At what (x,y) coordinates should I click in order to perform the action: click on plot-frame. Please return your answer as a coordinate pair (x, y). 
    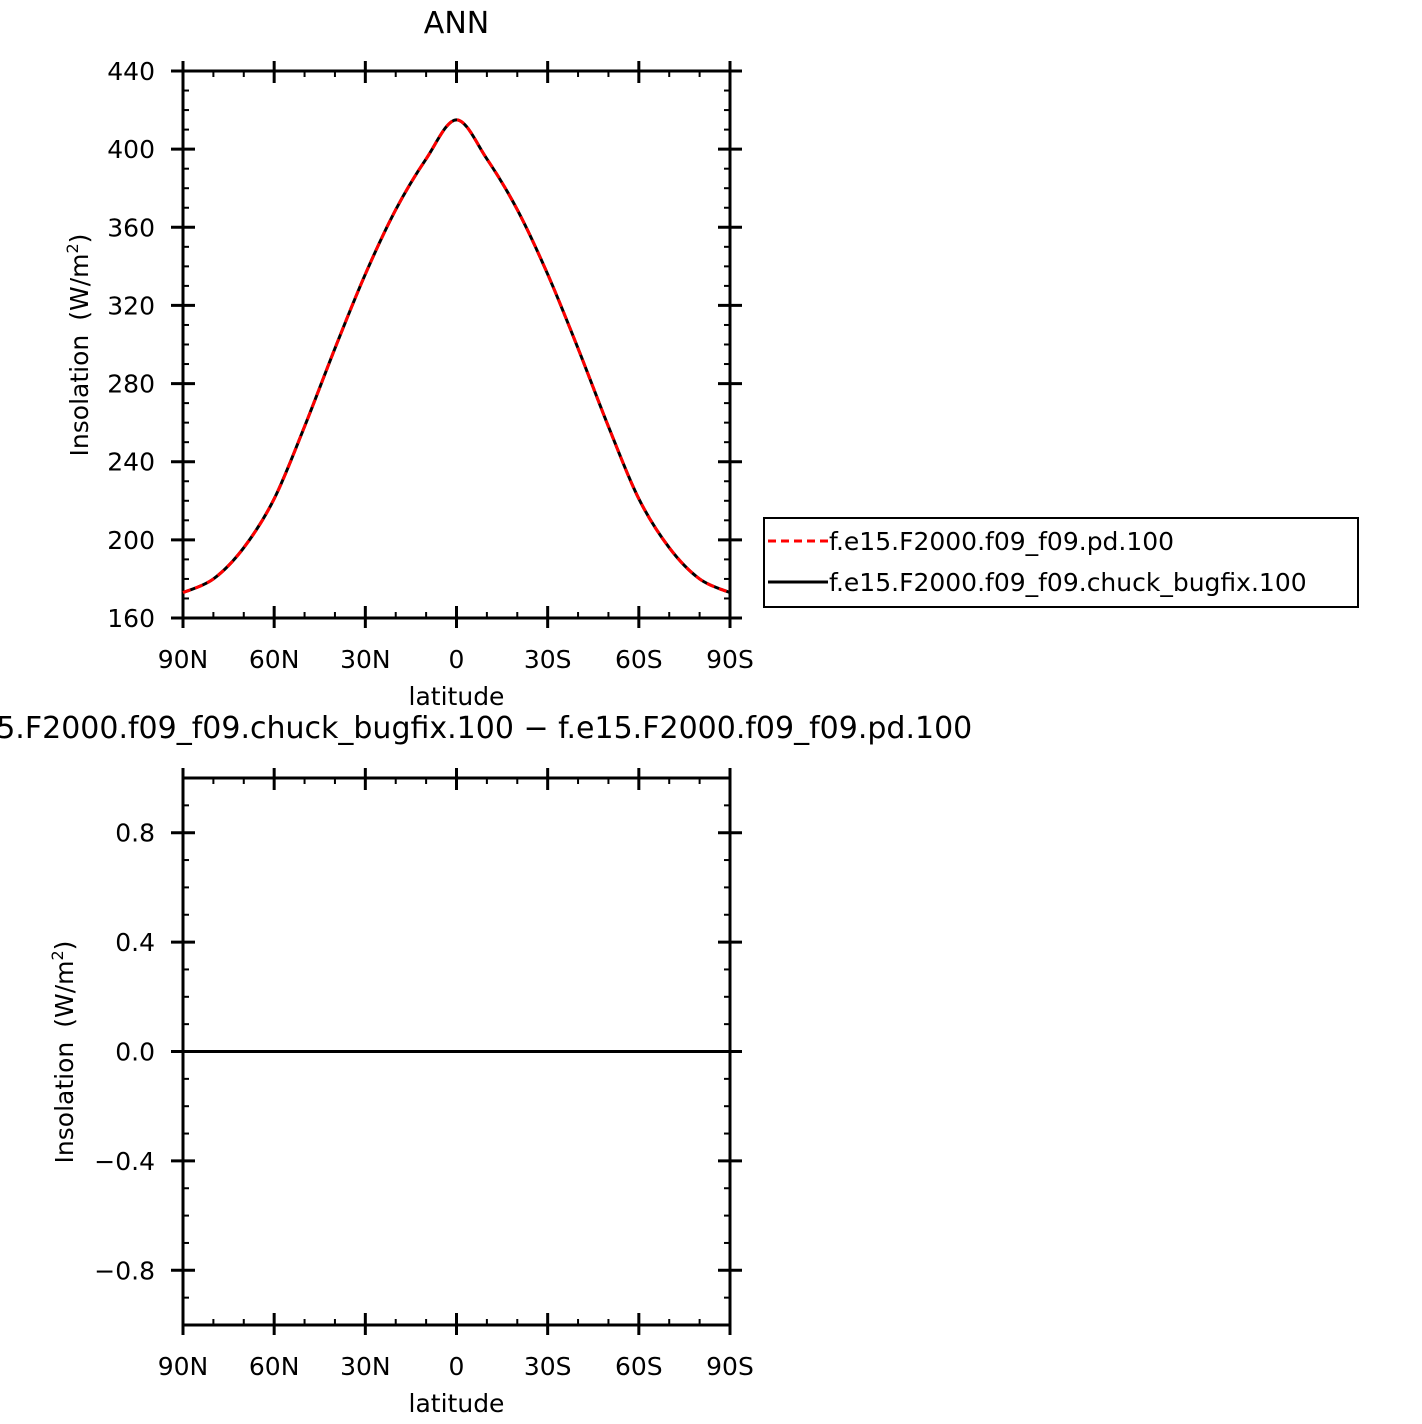
    Looking at the image, I should click on (456, 344).